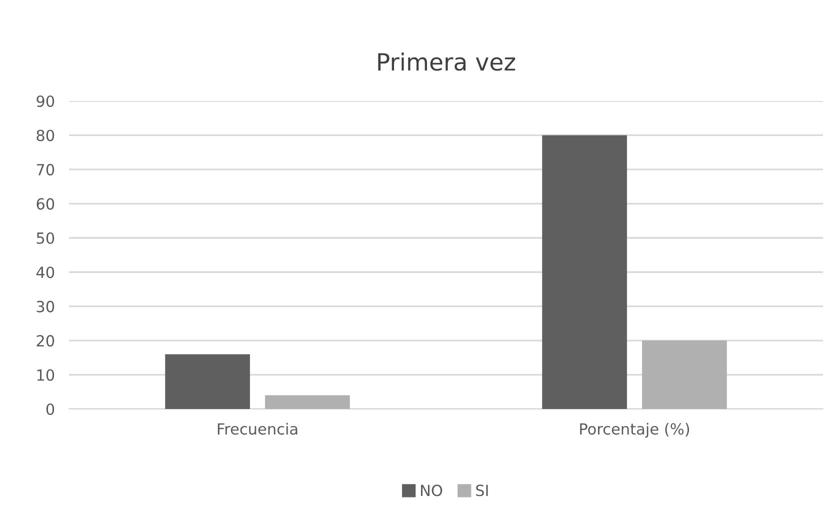 This screenshot has width=835, height=507. I want to click on y-tick-label: 40, so click(45, 272).